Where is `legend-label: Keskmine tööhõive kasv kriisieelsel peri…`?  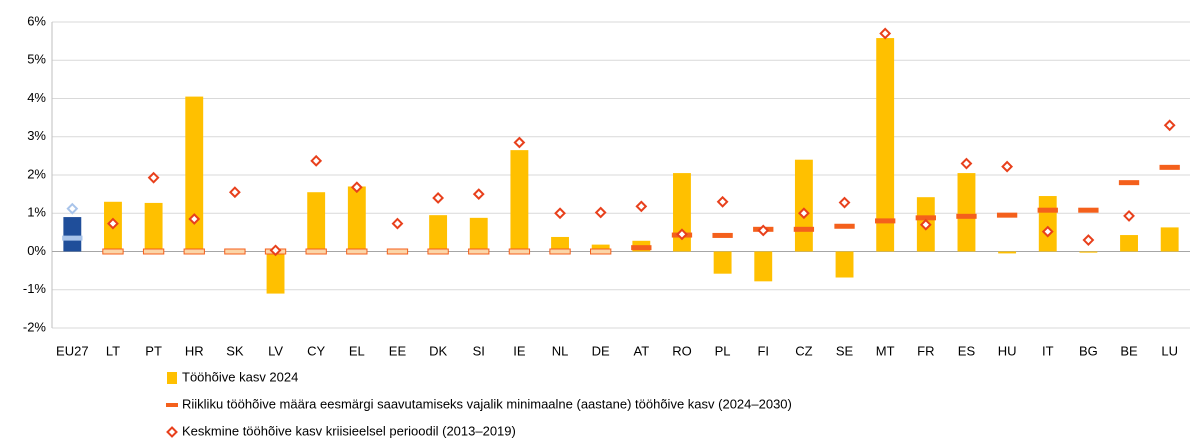
legend-label: Keskmine tööhõive kasv kriisieelsel peri… is located at coordinates (349, 430).